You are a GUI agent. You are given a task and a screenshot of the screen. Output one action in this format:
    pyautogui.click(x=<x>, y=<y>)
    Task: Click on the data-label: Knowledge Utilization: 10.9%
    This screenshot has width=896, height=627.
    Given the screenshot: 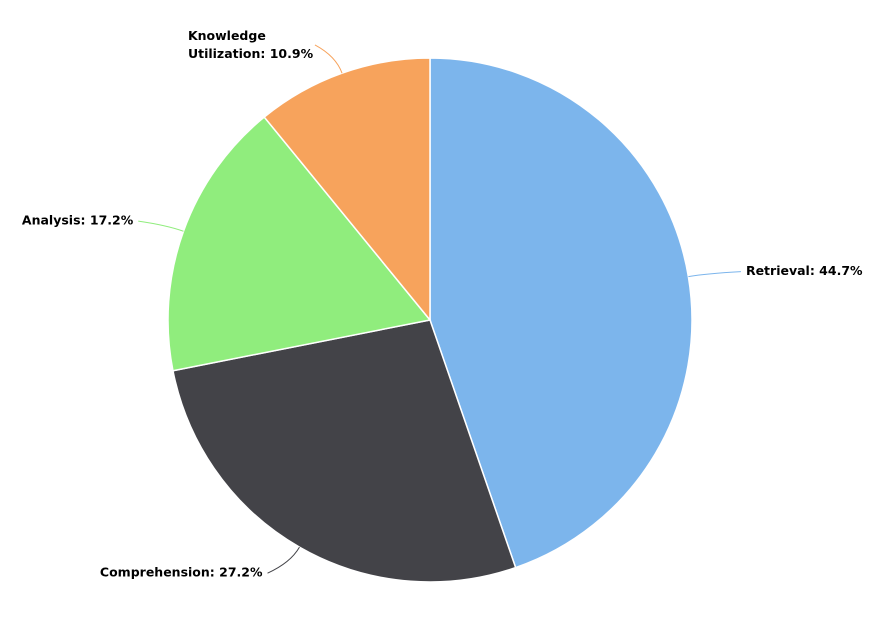 What is the action you would take?
    pyautogui.click(x=251, y=43)
    